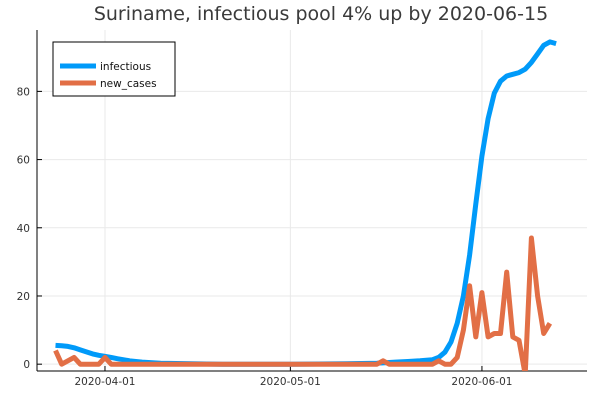 The image size is (600, 400). Describe the element at coordinates (290, 382) in the screenshot. I see `x-tick-label: 2020-05-01` at that location.